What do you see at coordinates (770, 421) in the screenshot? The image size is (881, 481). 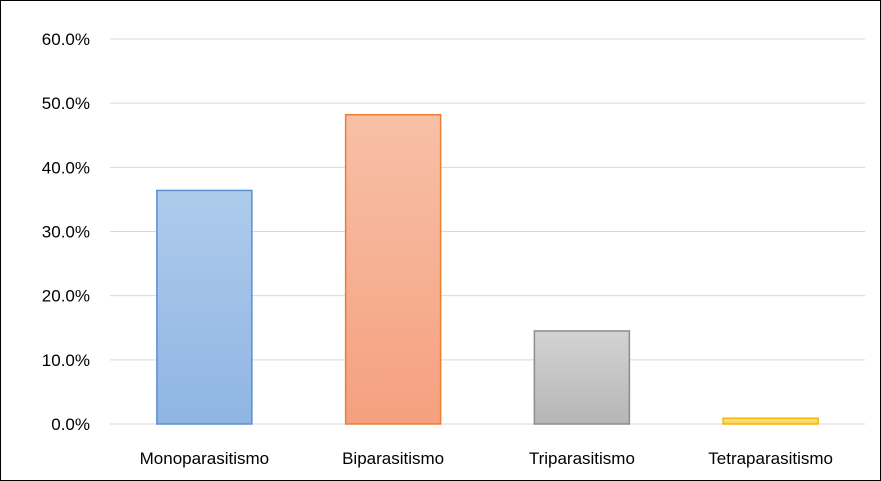 I see `bar-tetraparasitismo` at bounding box center [770, 421].